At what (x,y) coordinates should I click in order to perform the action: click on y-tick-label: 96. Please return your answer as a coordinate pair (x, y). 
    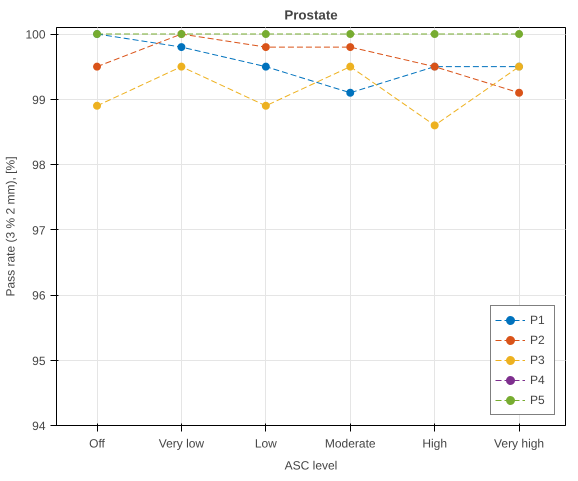
    Looking at the image, I should click on (39, 295).